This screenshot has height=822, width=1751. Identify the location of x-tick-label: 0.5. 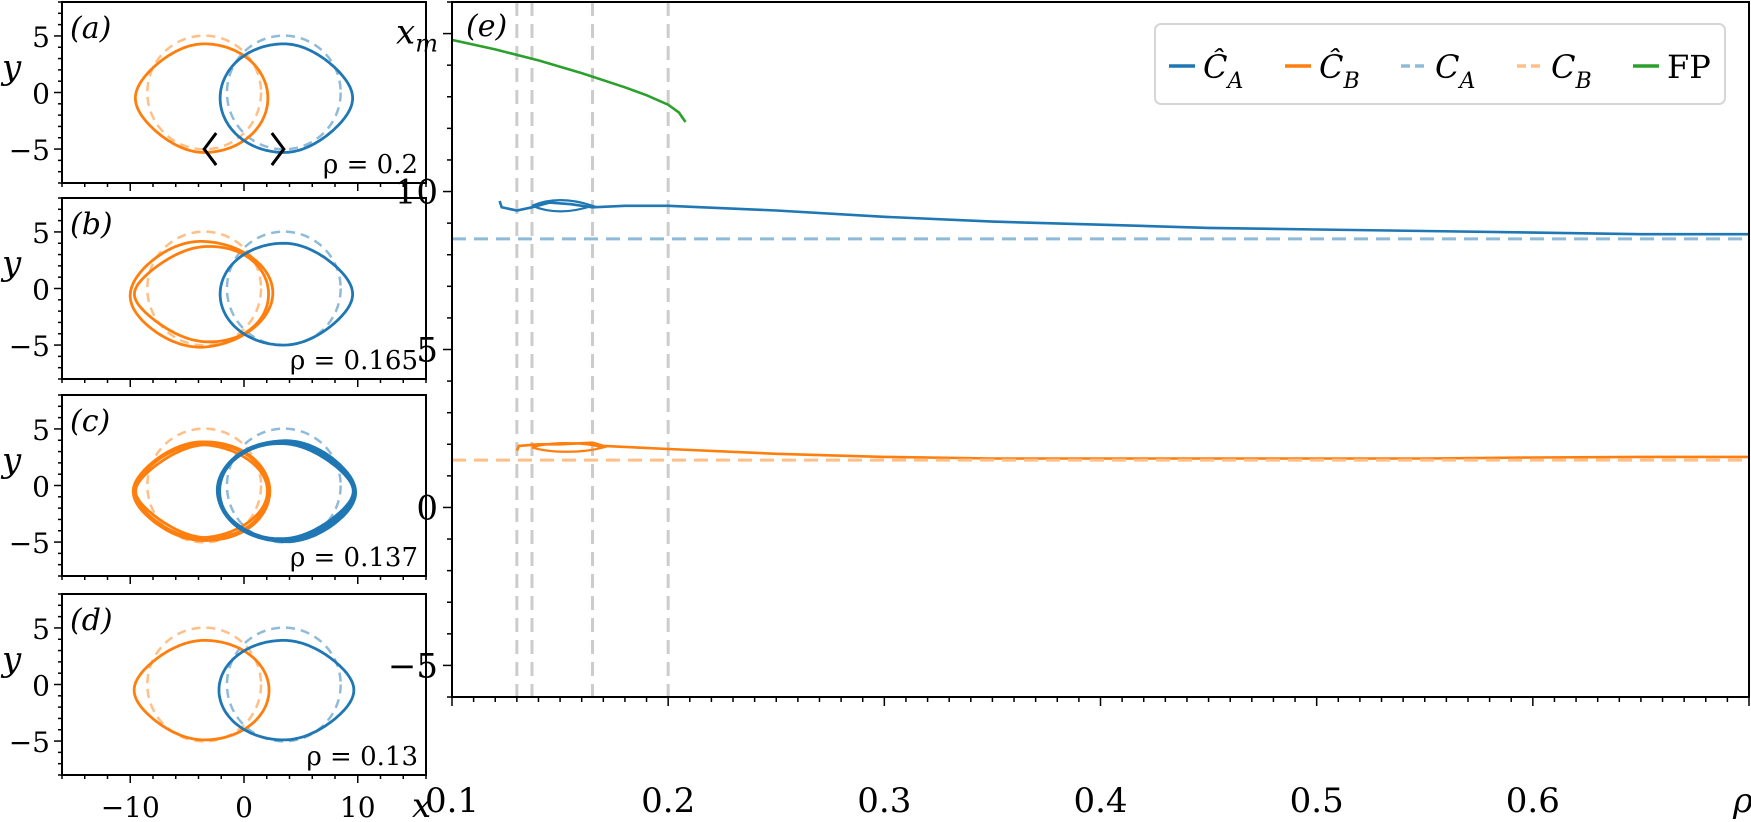
(1317, 801).